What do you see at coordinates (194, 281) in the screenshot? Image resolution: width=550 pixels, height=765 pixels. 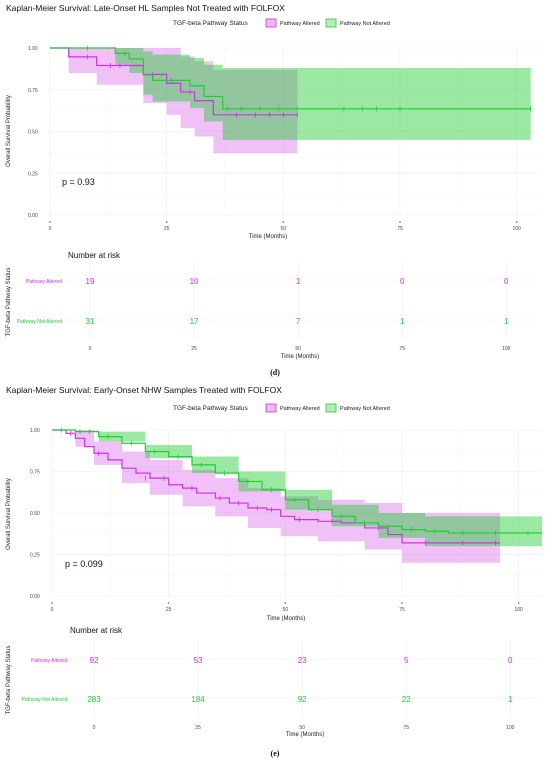 I see `risk-count: 10` at bounding box center [194, 281].